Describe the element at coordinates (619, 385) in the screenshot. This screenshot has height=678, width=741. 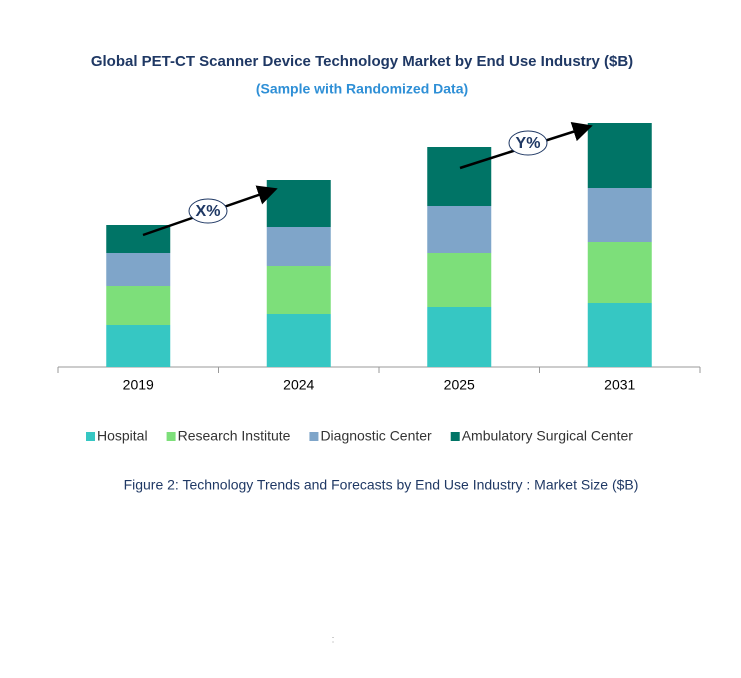
I see `x-tick-label: 2031` at that location.